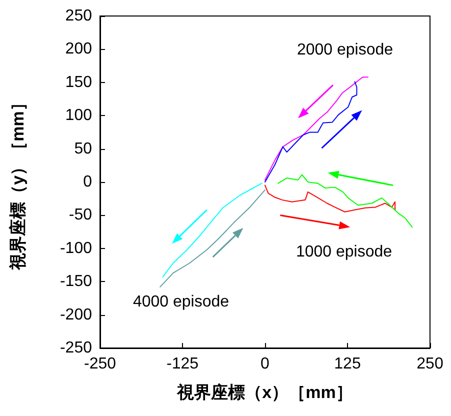 The image size is (451, 416). What do you see at coordinates (80, 215) in the screenshot?
I see `y-tick-label: -50` at bounding box center [80, 215].